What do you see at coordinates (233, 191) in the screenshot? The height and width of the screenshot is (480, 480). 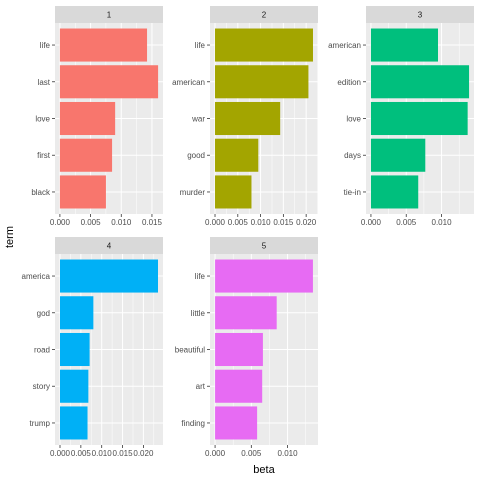 I see `bar-murder` at bounding box center [233, 191].